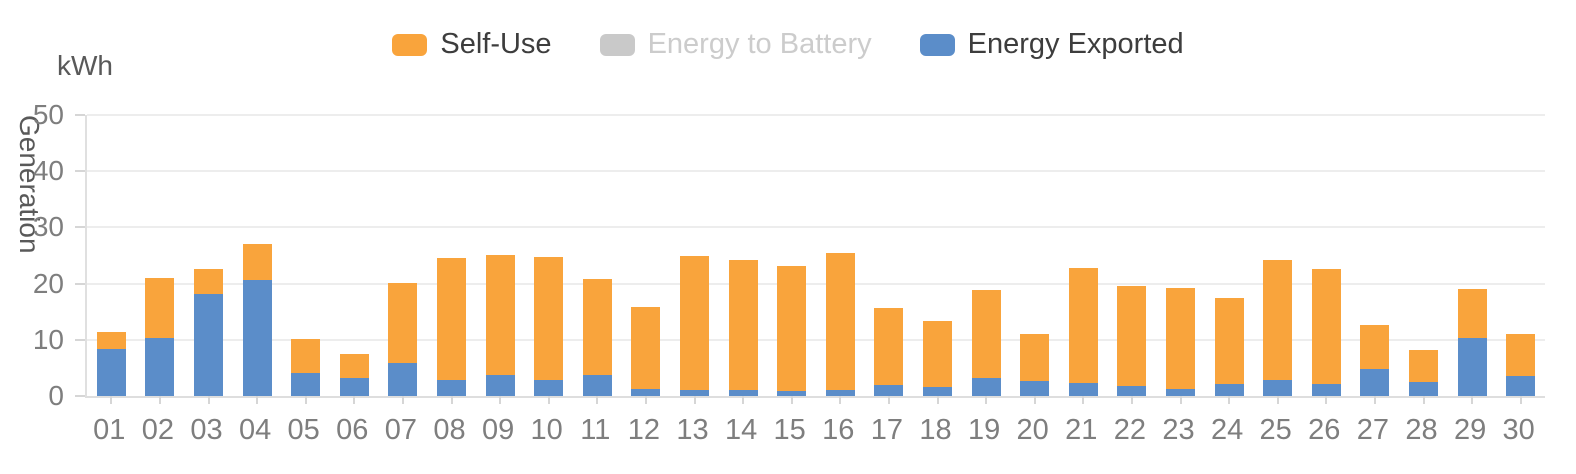 This screenshot has width=1576, height=474. I want to click on bar-06-energy-exported, so click(354, 387).